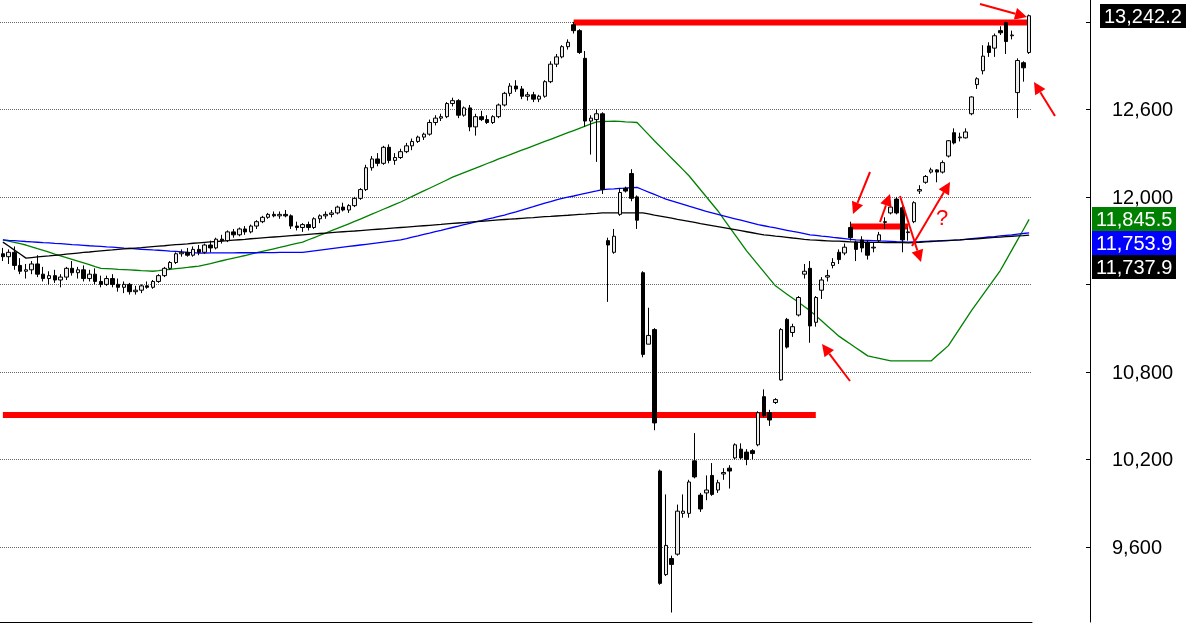 Image resolution: width=1200 pixels, height=630 pixels. What do you see at coordinates (1143, 371) in the screenshot?
I see `y-tick-label: 10,800` at bounding box center [1143, 371].